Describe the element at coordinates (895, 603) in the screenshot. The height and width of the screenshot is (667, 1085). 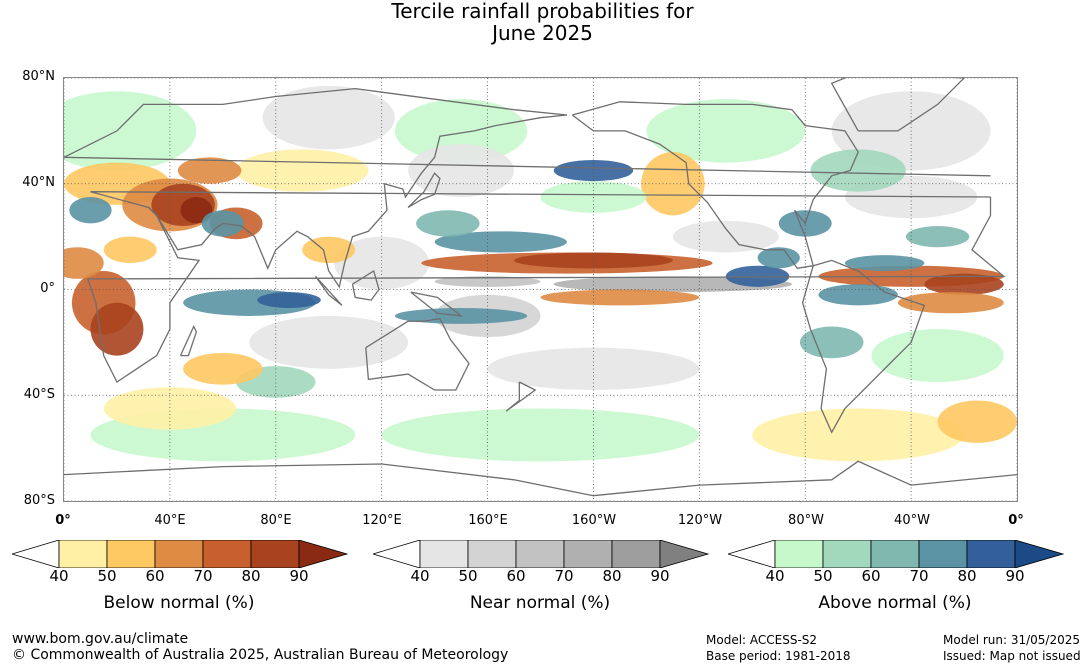
I see `legend-above-title: Above normal (%)` at that location.